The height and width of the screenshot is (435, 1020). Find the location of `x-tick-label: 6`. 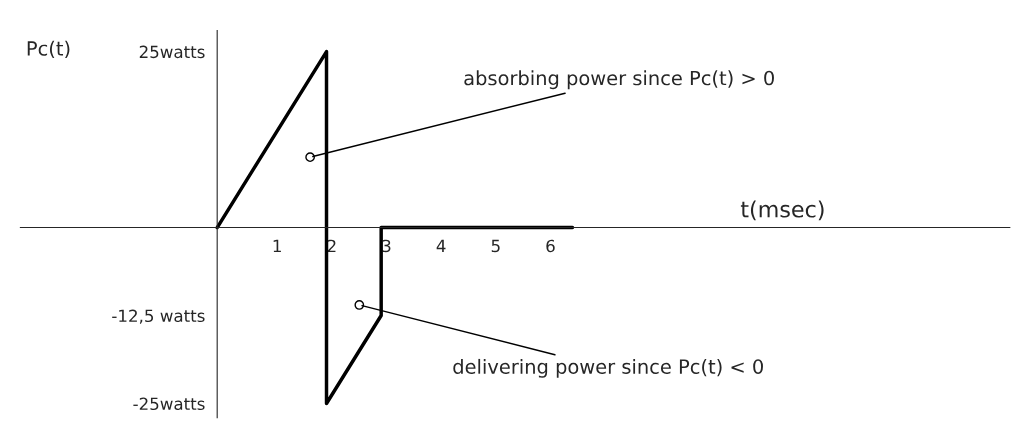

x-tick-label: 6 is located at coordinates (550, 246).